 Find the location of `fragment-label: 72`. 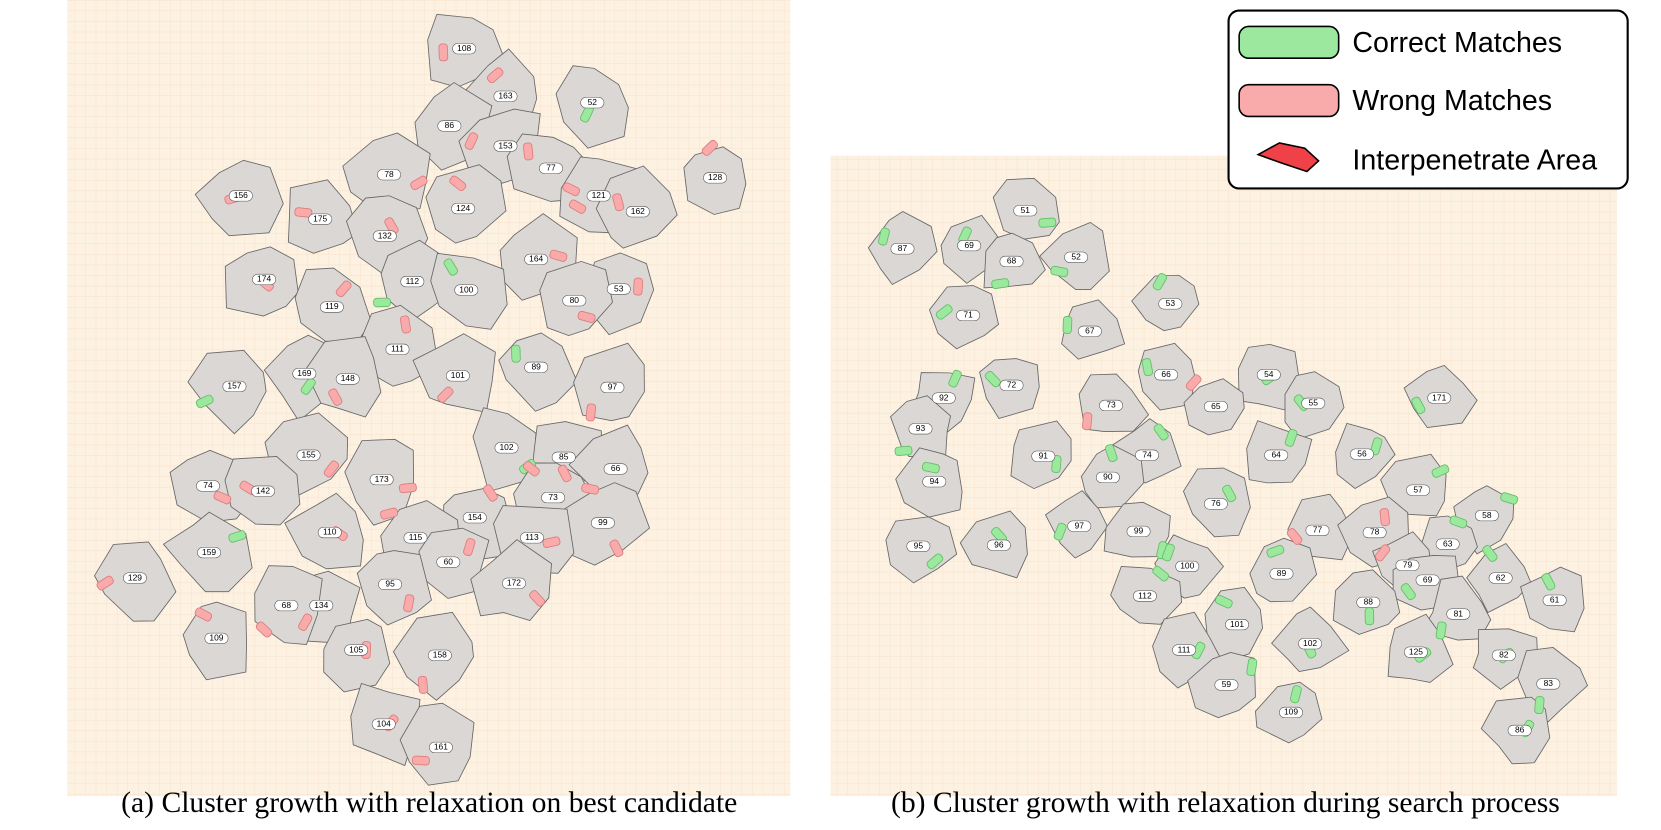

fragment-label: 72 is located at coordinates (1012, 385).